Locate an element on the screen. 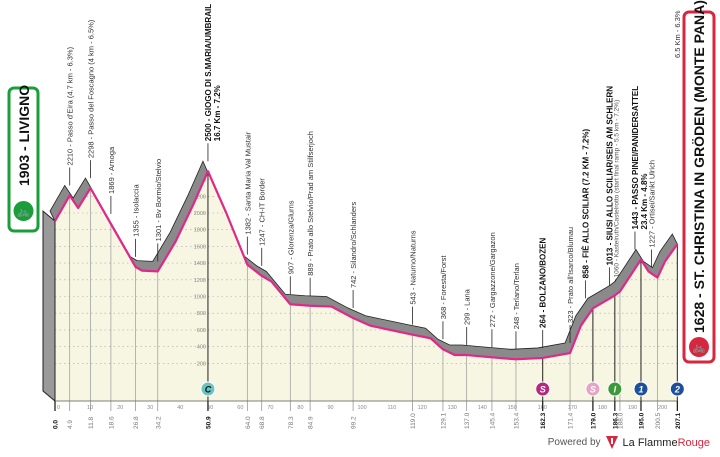  km-mark-label: 137.0 is located at coordinates (467, 420).